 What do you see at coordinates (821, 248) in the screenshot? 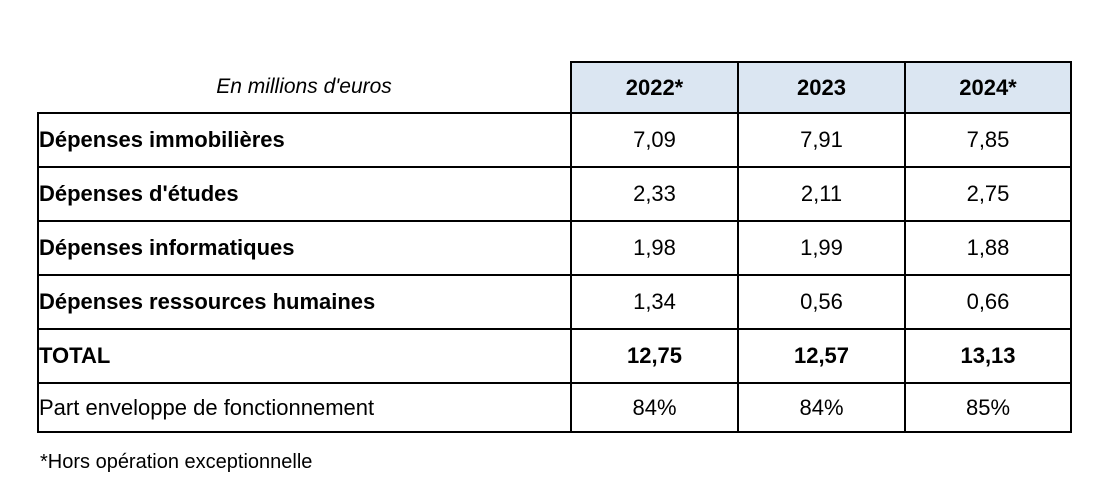
I see `cell-value: 1,99` at bounding box center [821, 248].